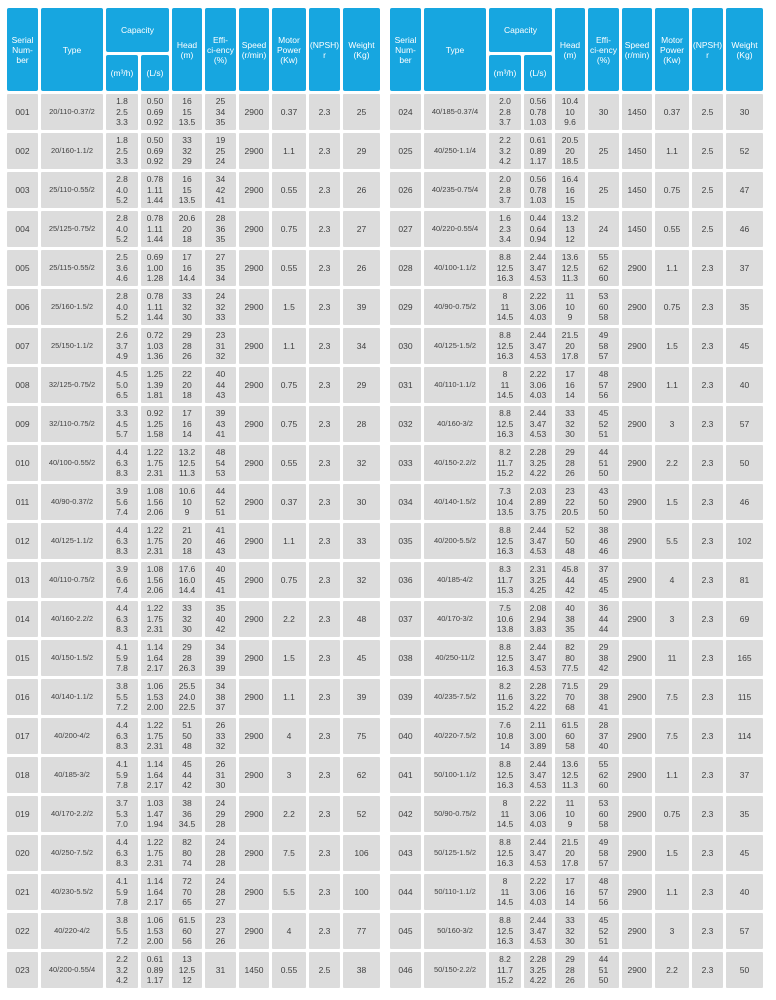  Describe the element at coordinates (155, 307) in the screenshot. I see `cell-ls: 0.78 1.11 1.44` at that location.